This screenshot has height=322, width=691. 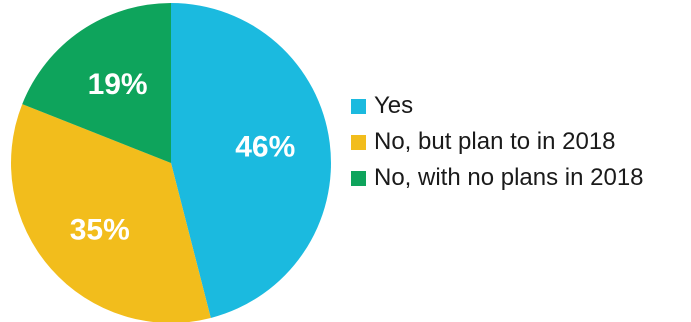 I want to click on slice-no-plans, so click(x=96, y=83).